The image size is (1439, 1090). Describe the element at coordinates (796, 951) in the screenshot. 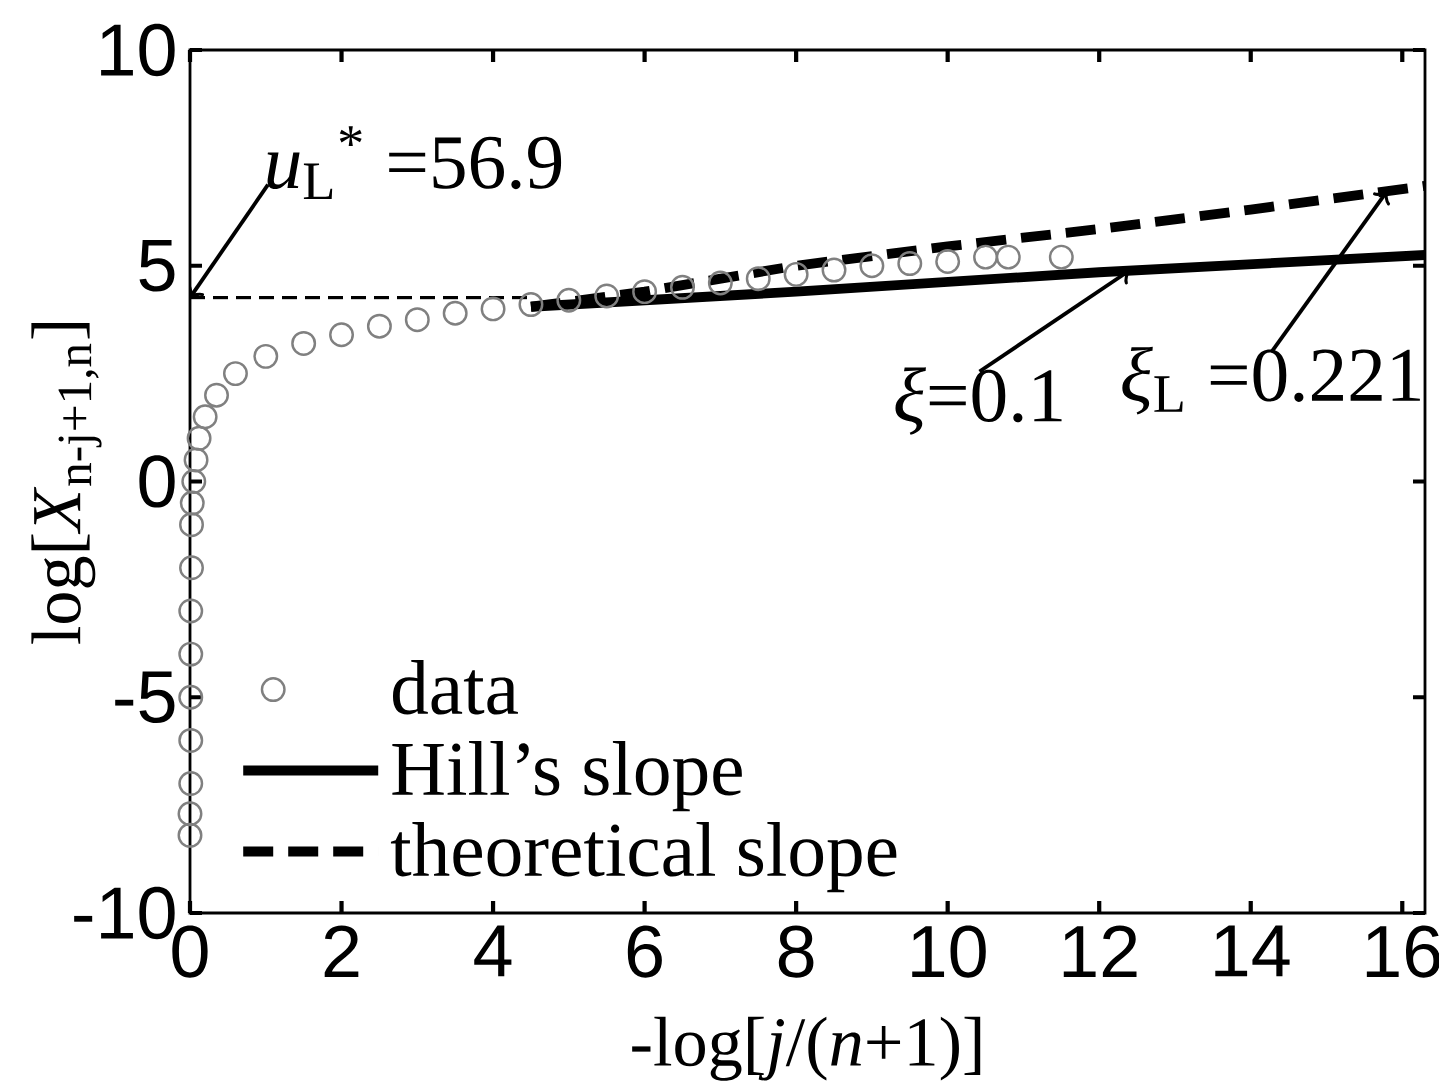

I see `x-tick-label: 8` at that location.